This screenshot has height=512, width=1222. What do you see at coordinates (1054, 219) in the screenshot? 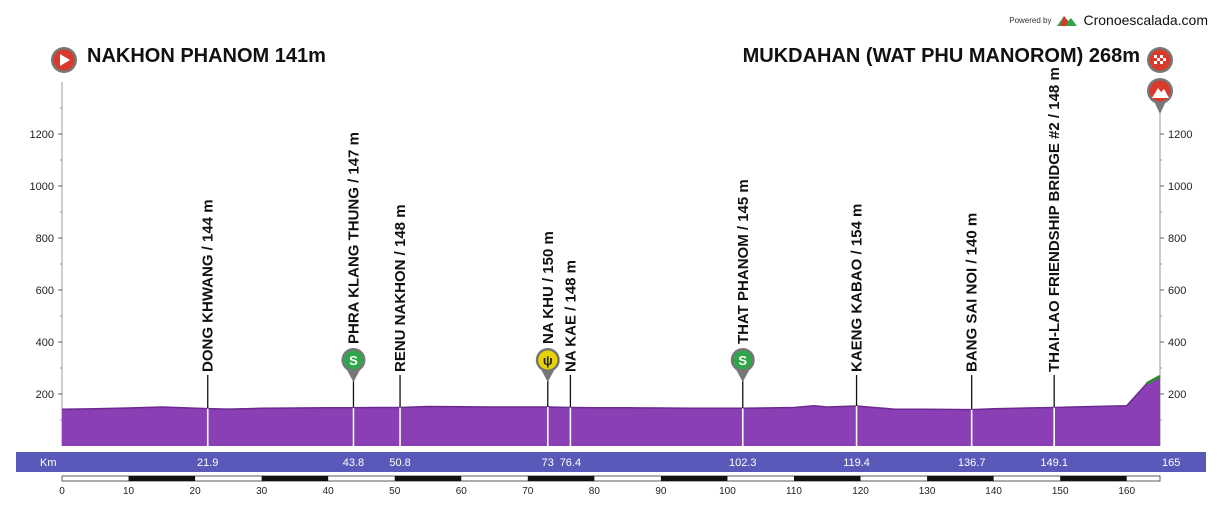
I see `waypoint-label-8: THAI-LAO FRIENDSHIP BRIDGE #2 / 148 m` at bounding box center [1054, 219].